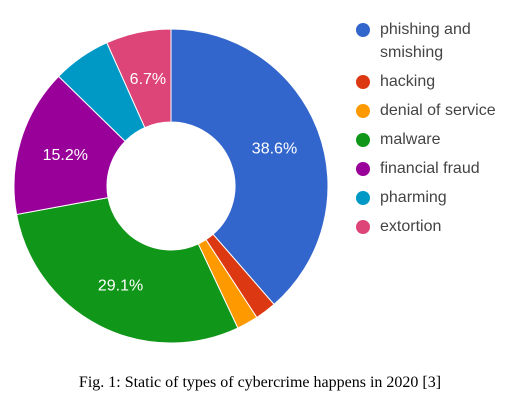 The height and width of the screenshot is (417, 520). I want to click on slice-extortion, so click(139, 78).